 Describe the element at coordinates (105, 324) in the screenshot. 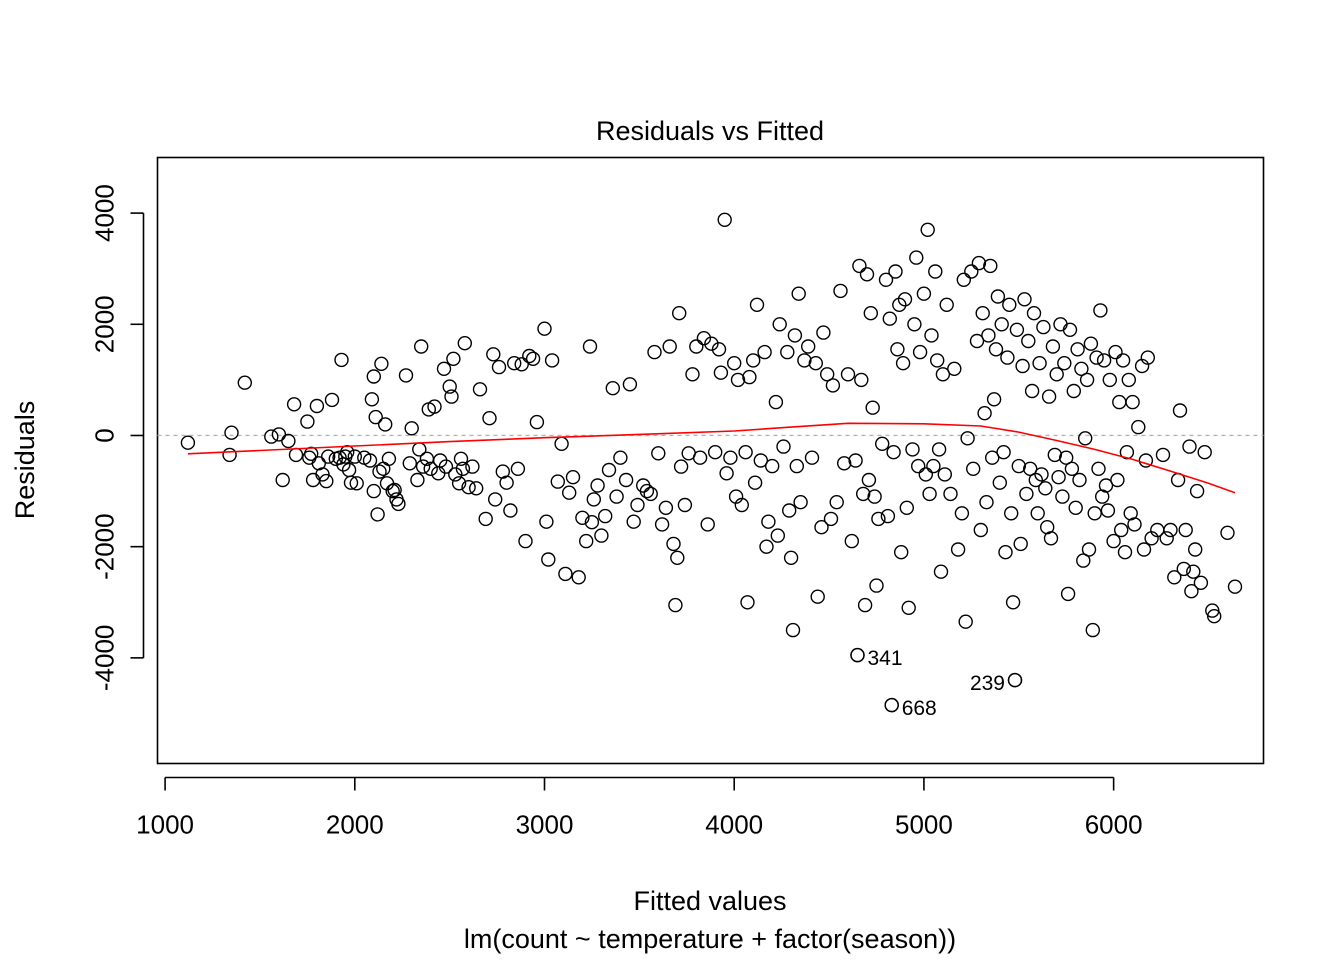

I see `y-tick-label: 2000` at that location.